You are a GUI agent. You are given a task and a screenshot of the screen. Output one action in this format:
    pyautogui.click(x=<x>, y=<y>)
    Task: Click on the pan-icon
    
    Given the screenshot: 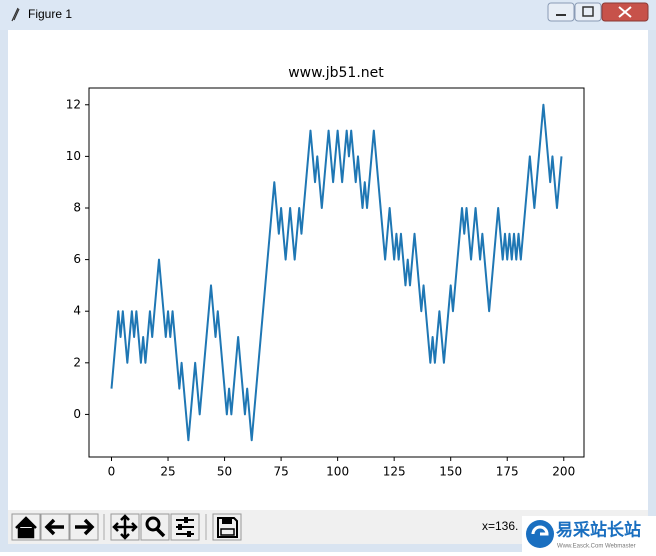 What is the action you would take?
    pyautogui.click(x=125, y=527)
    